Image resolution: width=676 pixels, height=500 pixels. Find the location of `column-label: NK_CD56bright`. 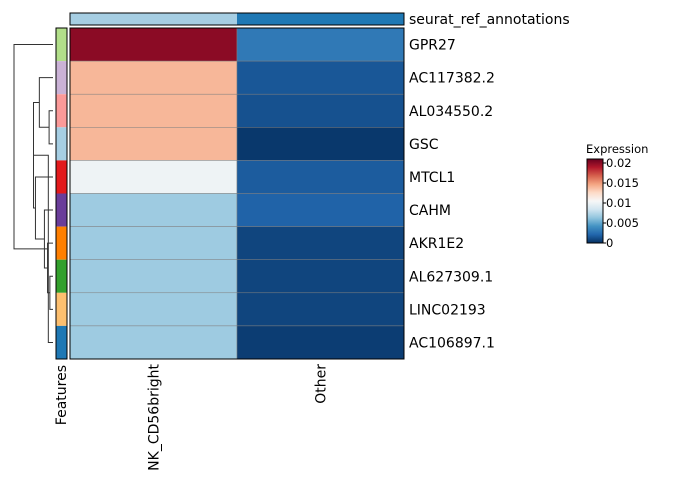

column-label: NK_CD56bright is located at coordinates (155, 416).